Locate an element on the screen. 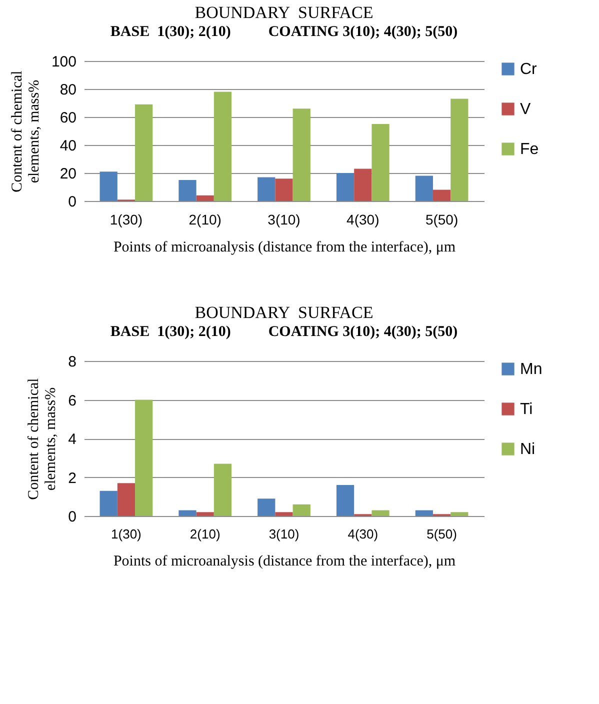  y-tick-label: 6 is located at coordinates (72, 401).